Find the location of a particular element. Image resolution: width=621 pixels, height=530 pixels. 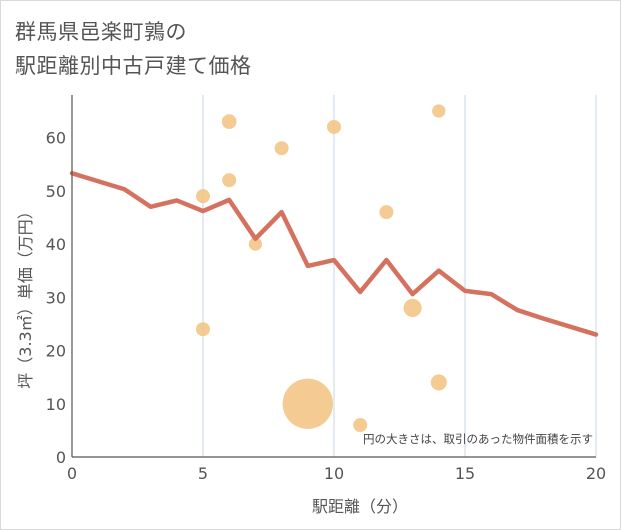

y-tick-label-50: 50 is located at coordinates (56, 191).